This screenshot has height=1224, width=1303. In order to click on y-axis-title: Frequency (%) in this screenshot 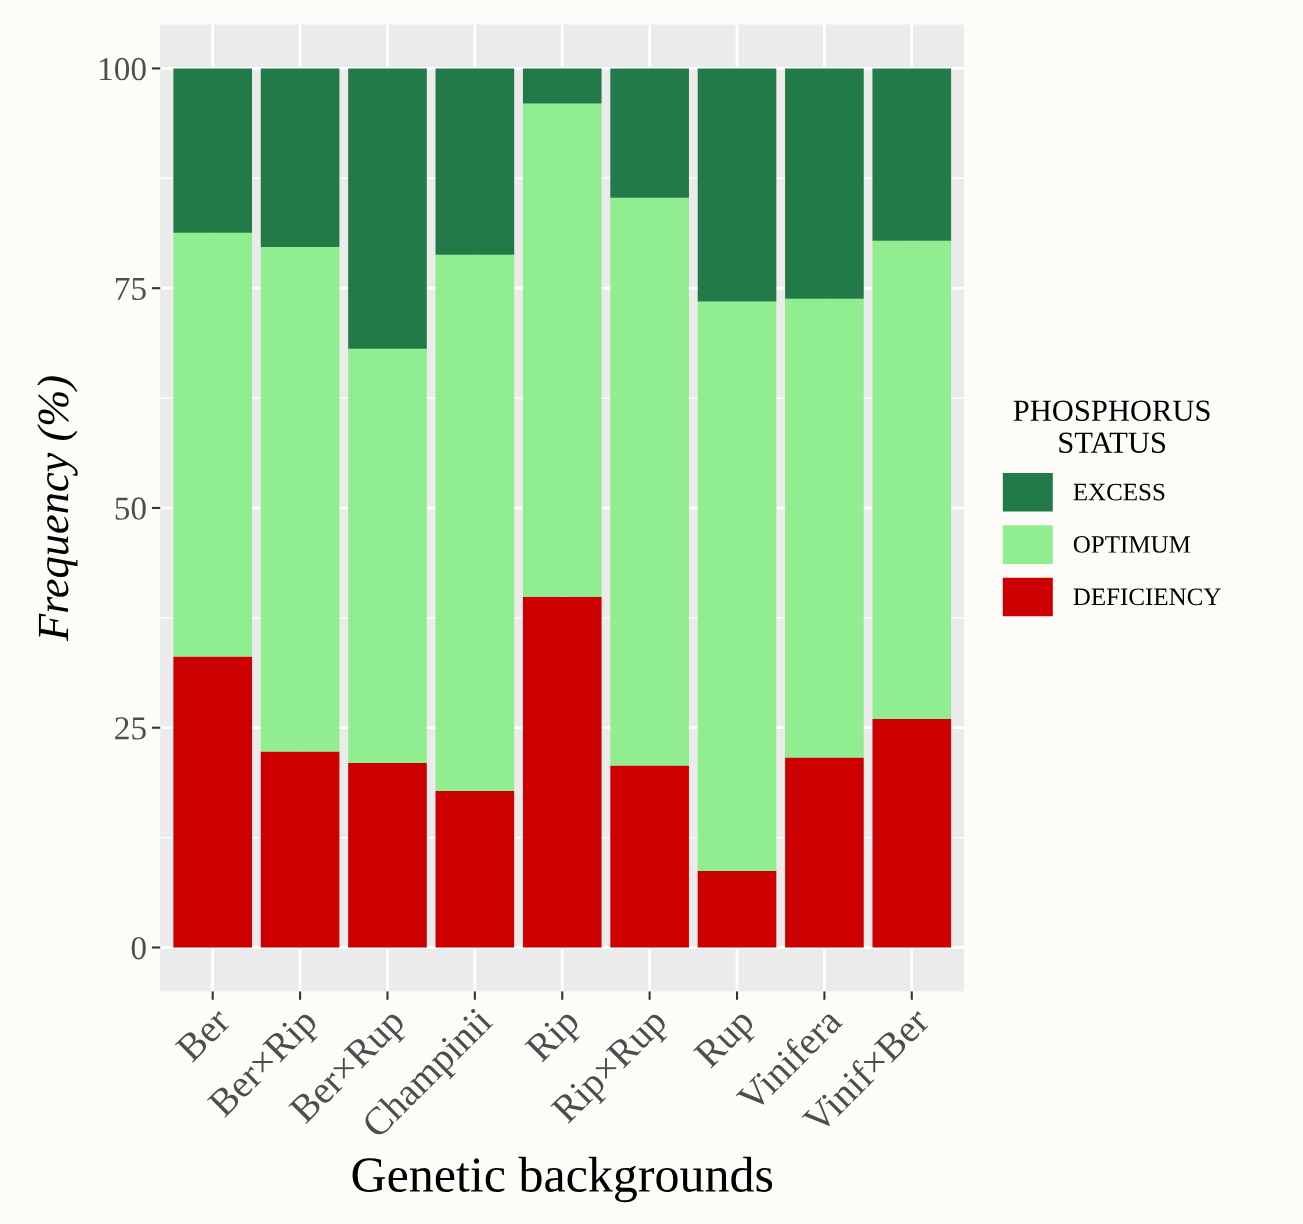, I will do `click(57, 509)`.